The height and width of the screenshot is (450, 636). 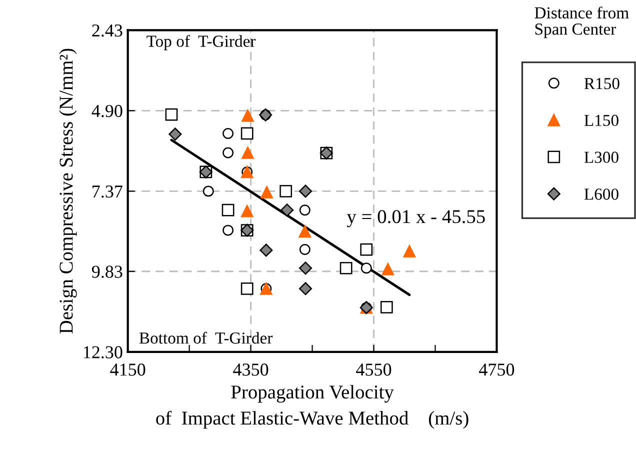 I want to click on annotation: y = 0.01 x - 45.55, so click(x=415, y=219).